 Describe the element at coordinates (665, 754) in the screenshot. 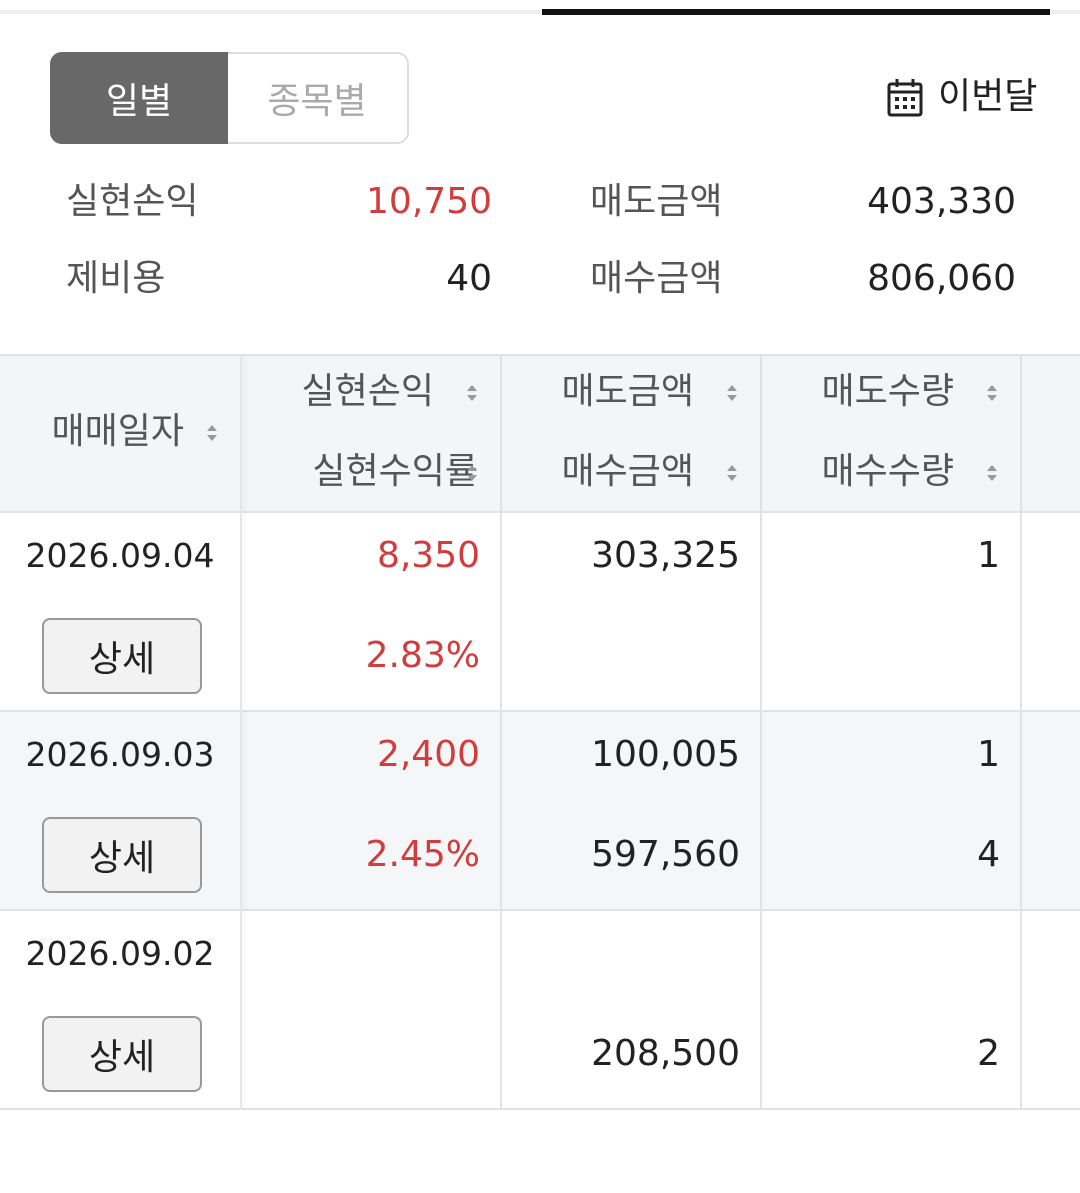

I see `cell-value: 100,005` at that location.